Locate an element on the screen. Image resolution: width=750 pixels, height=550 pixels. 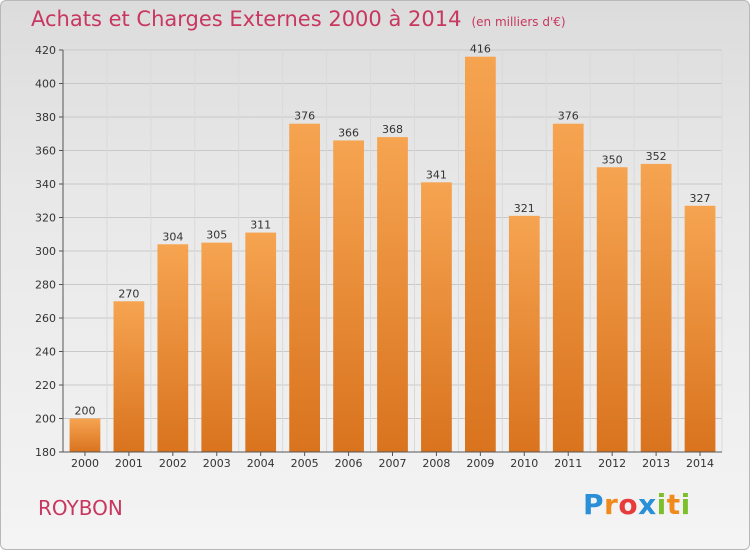
y-tick-label: 260 is located at coordinates (45, 318).